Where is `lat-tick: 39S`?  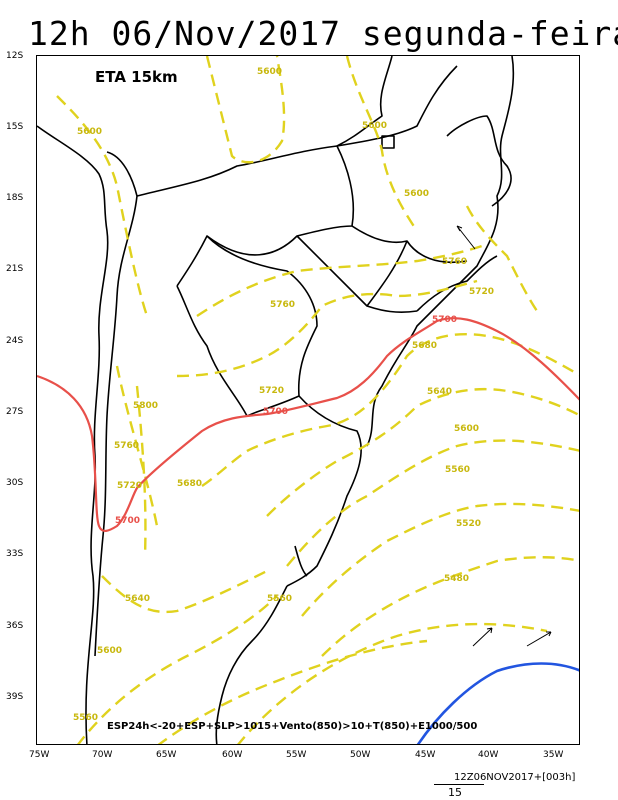 lat-tick: 39S is located at coordinates (15, 697).